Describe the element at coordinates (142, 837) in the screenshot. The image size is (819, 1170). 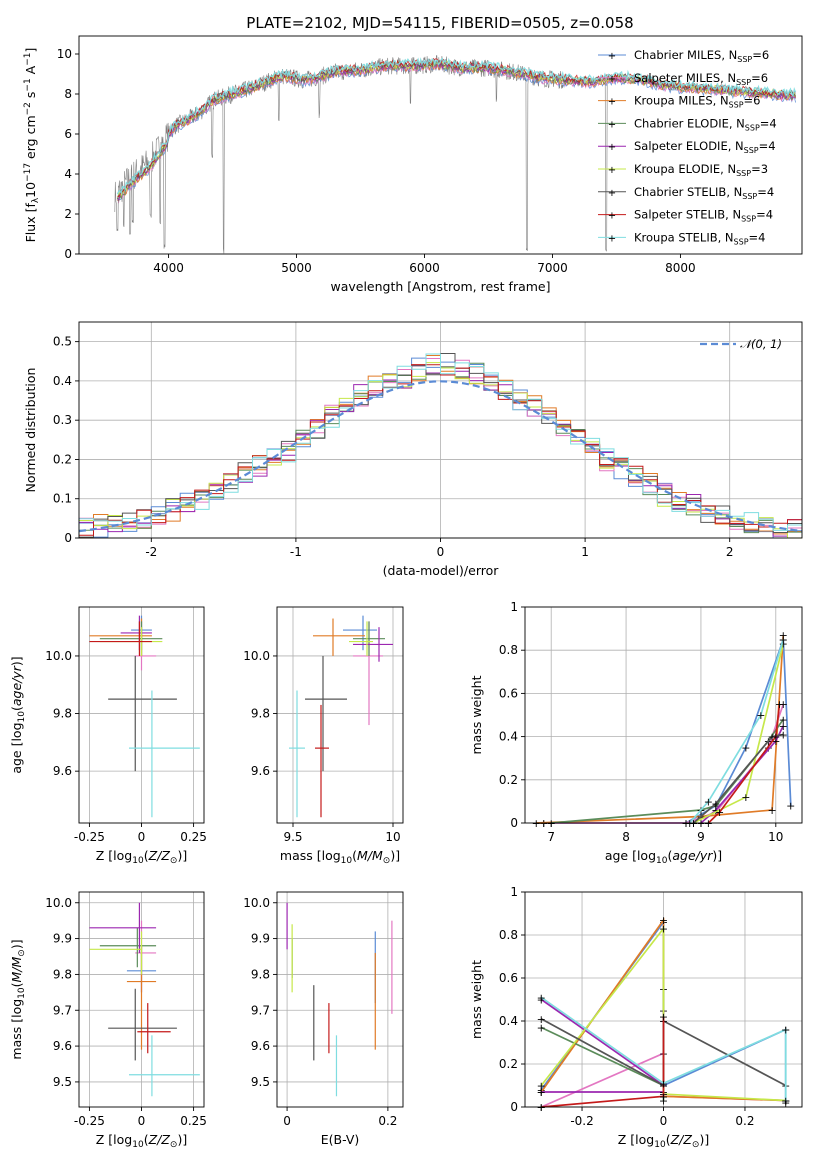
I see `x-tick-label: 0` at that location.